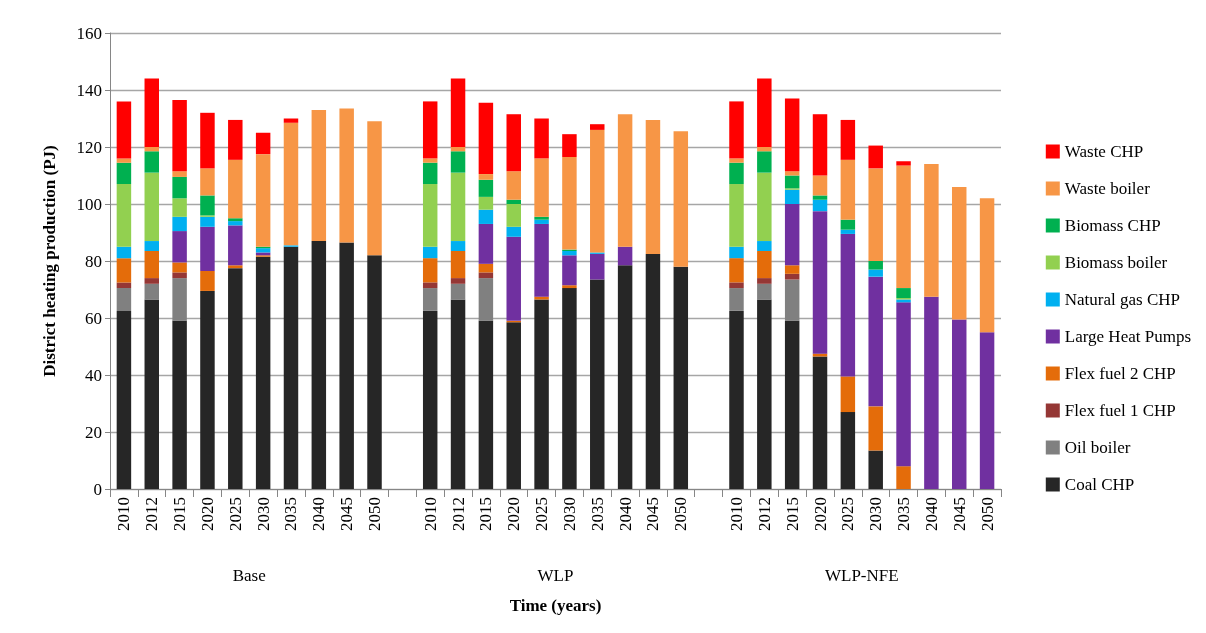  Describe the element at coordinates (555, 605) in the screenshot. I see `x-axis-title: Time (years)` at that location.